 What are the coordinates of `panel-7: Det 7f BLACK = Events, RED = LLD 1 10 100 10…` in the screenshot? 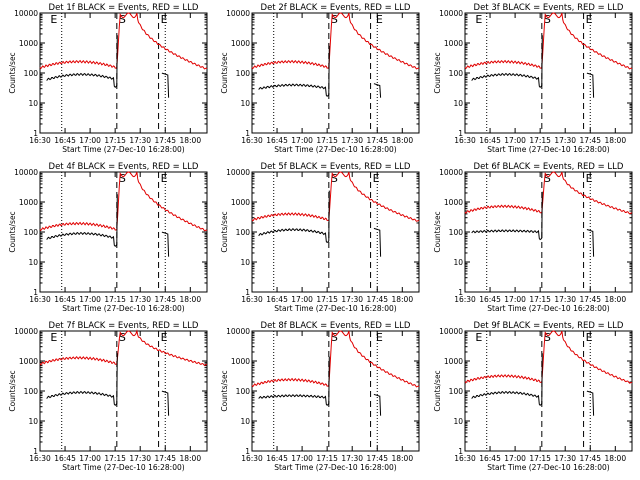 It's located at (108, 396).